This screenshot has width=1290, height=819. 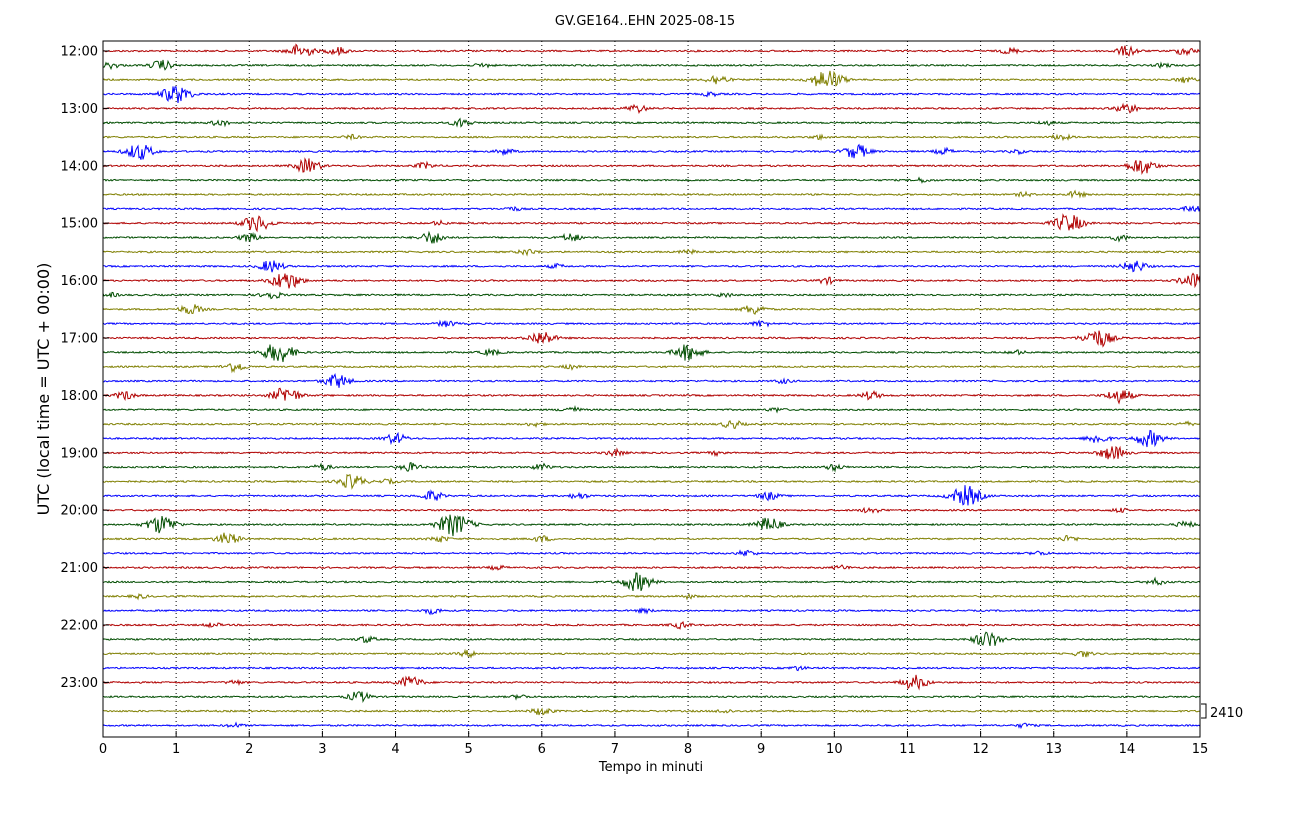 What do you see at coordinates (79, 396) in the screenshot?
I see `y-tick-label: 18:00` at bounding box center [79, 396].